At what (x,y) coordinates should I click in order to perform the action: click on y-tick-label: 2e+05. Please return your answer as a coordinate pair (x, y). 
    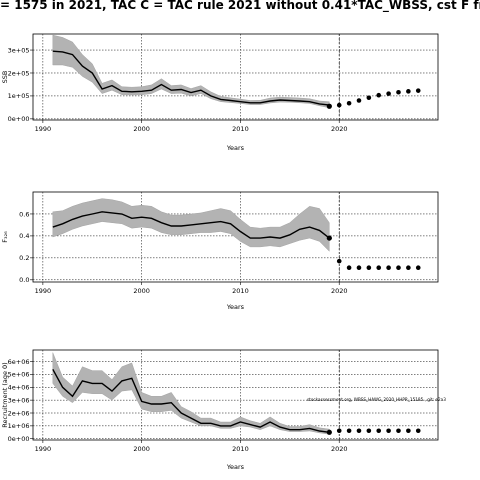
    Looking at the image, I should click on (19, 73).